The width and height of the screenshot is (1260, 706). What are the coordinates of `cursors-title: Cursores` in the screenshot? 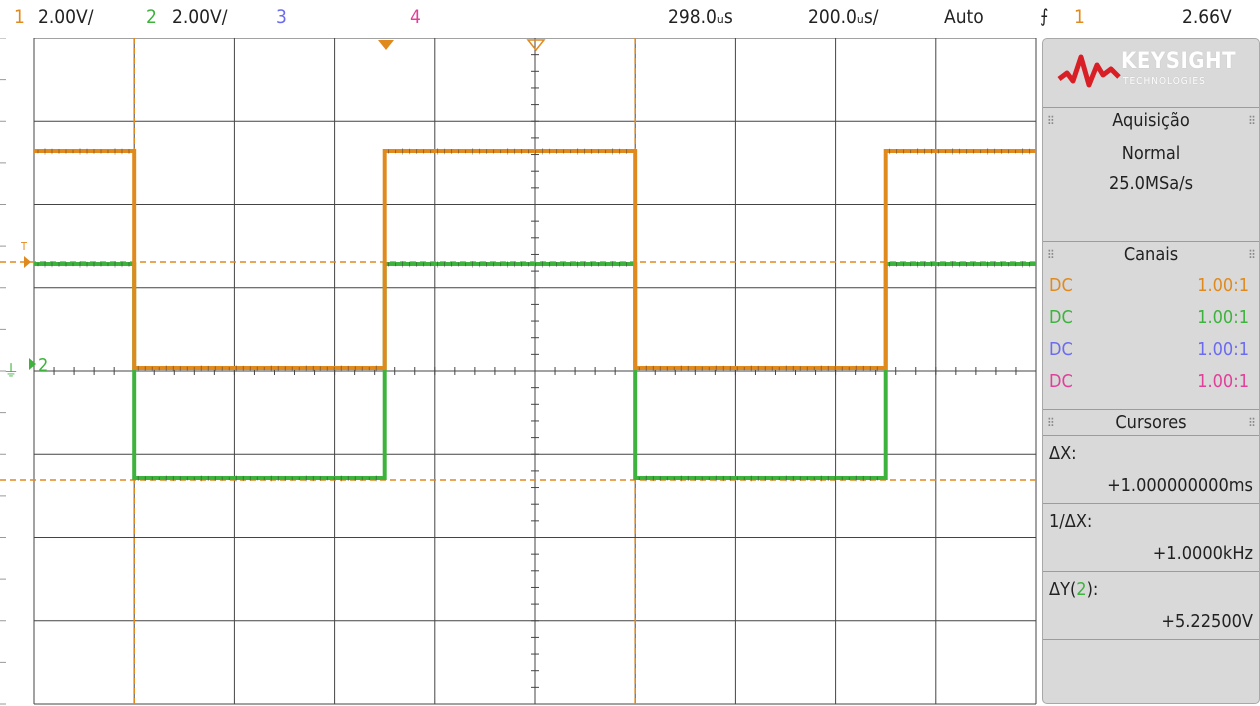 It's located at (1151, 422).